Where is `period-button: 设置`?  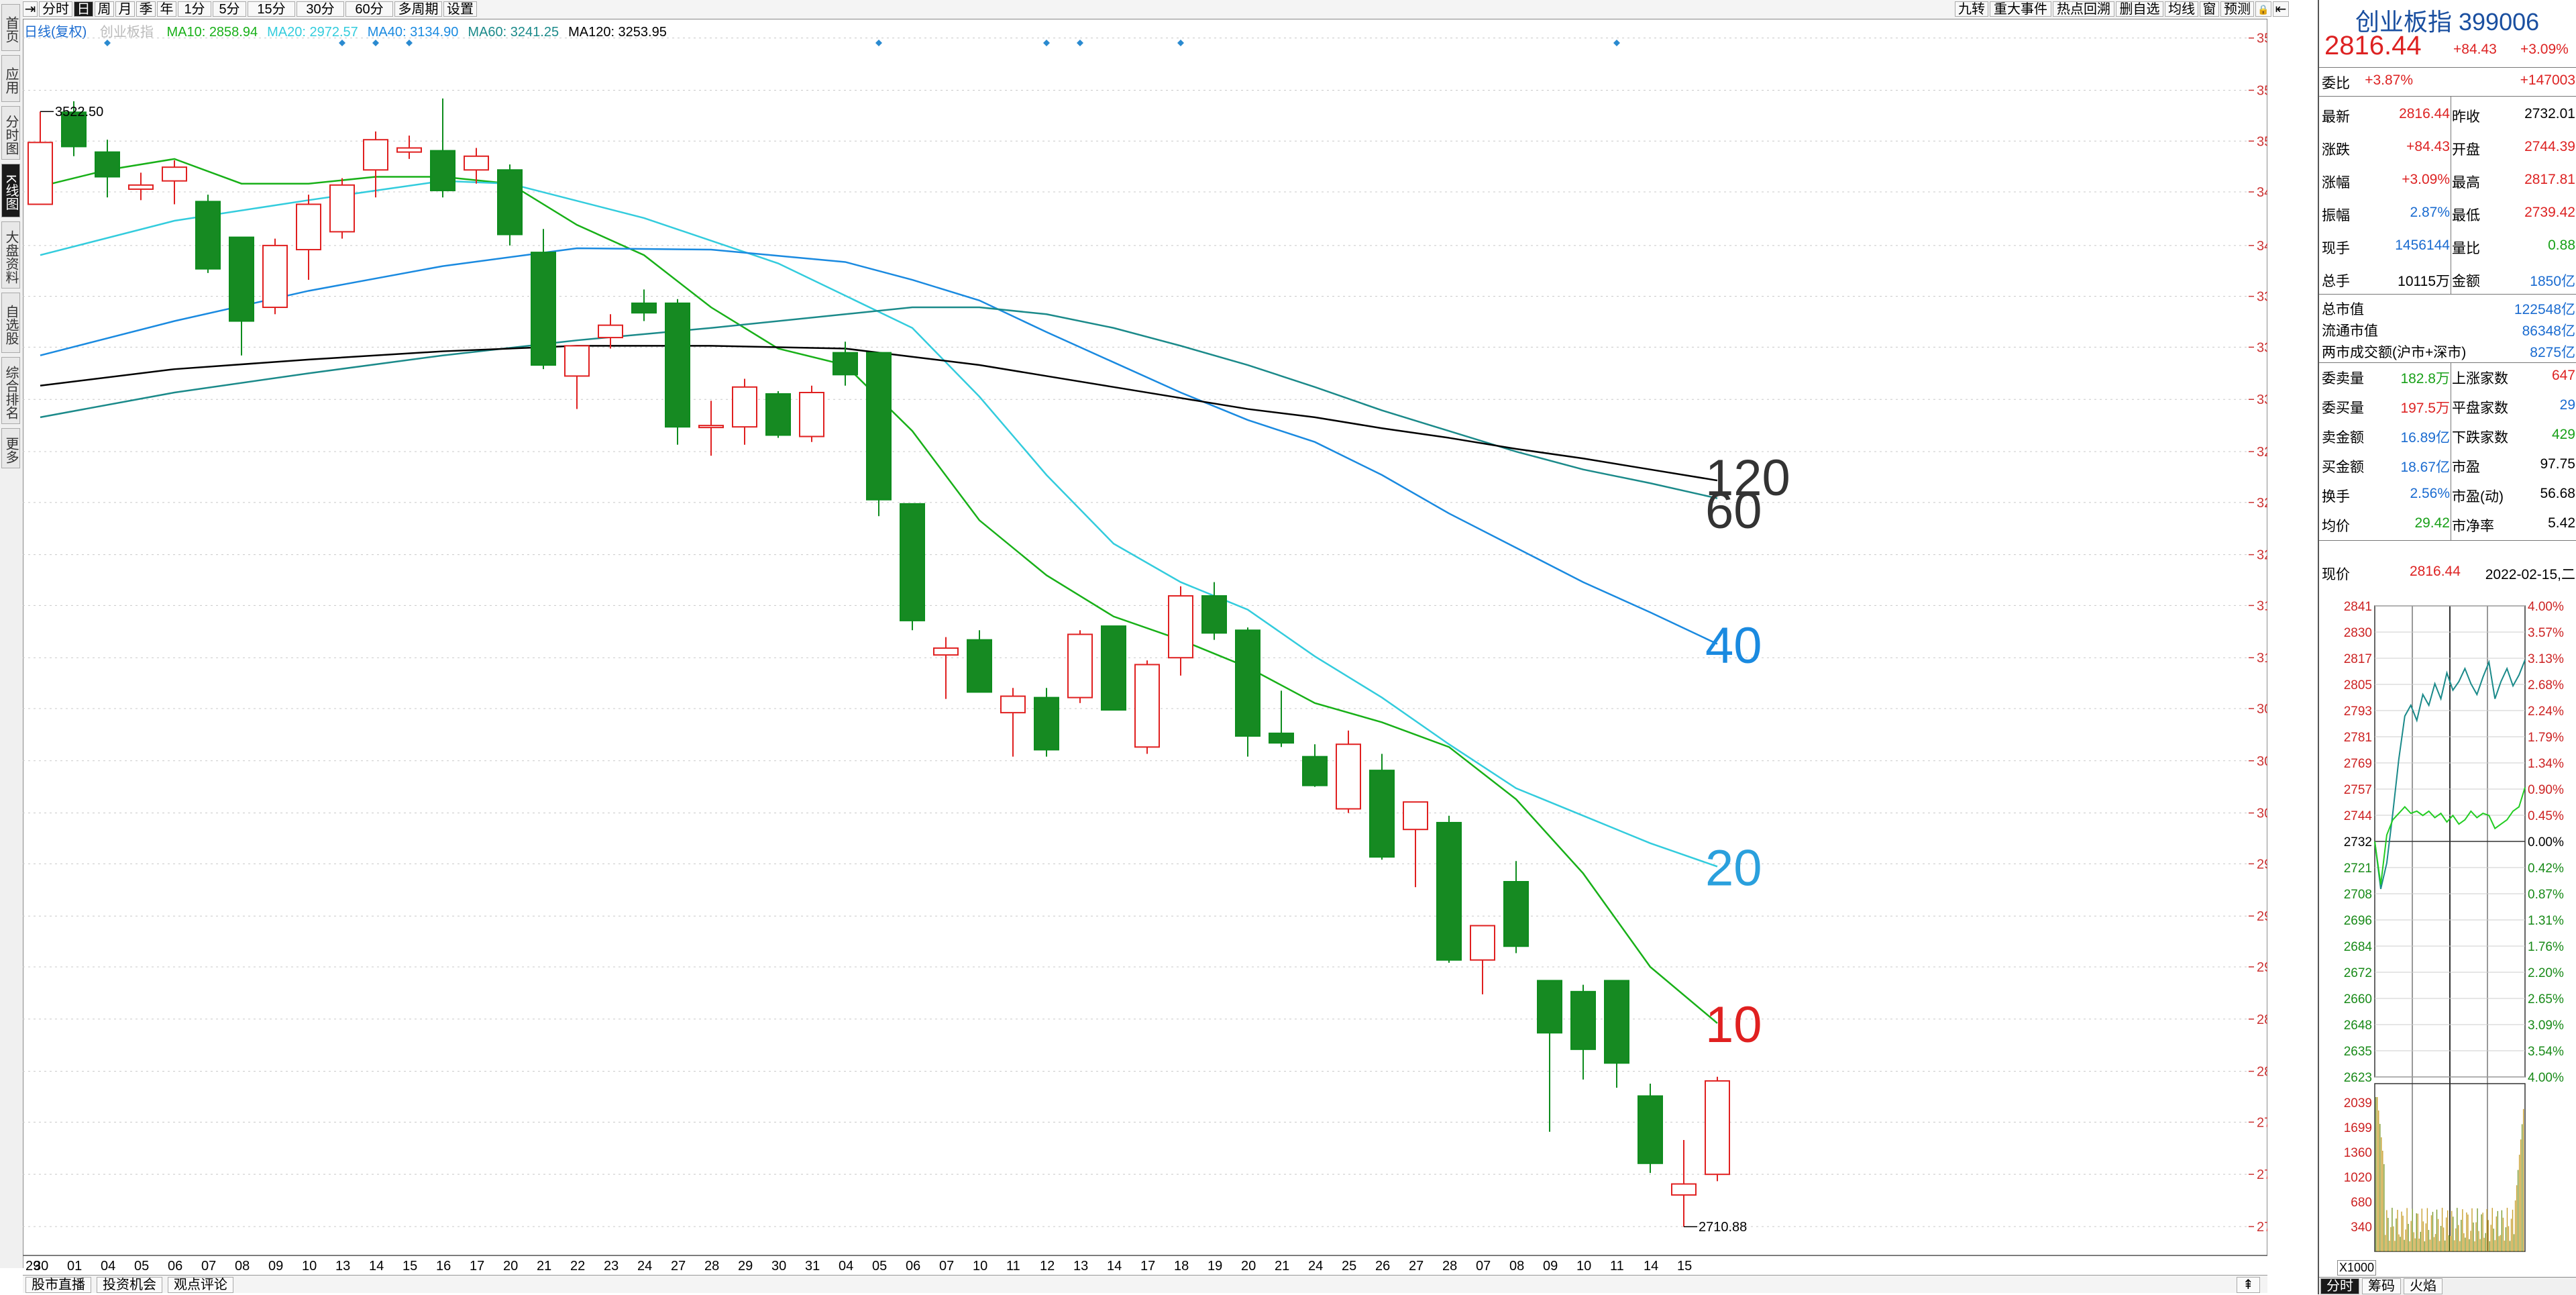
period-button: 设置 is located at coordinates (460, 9).